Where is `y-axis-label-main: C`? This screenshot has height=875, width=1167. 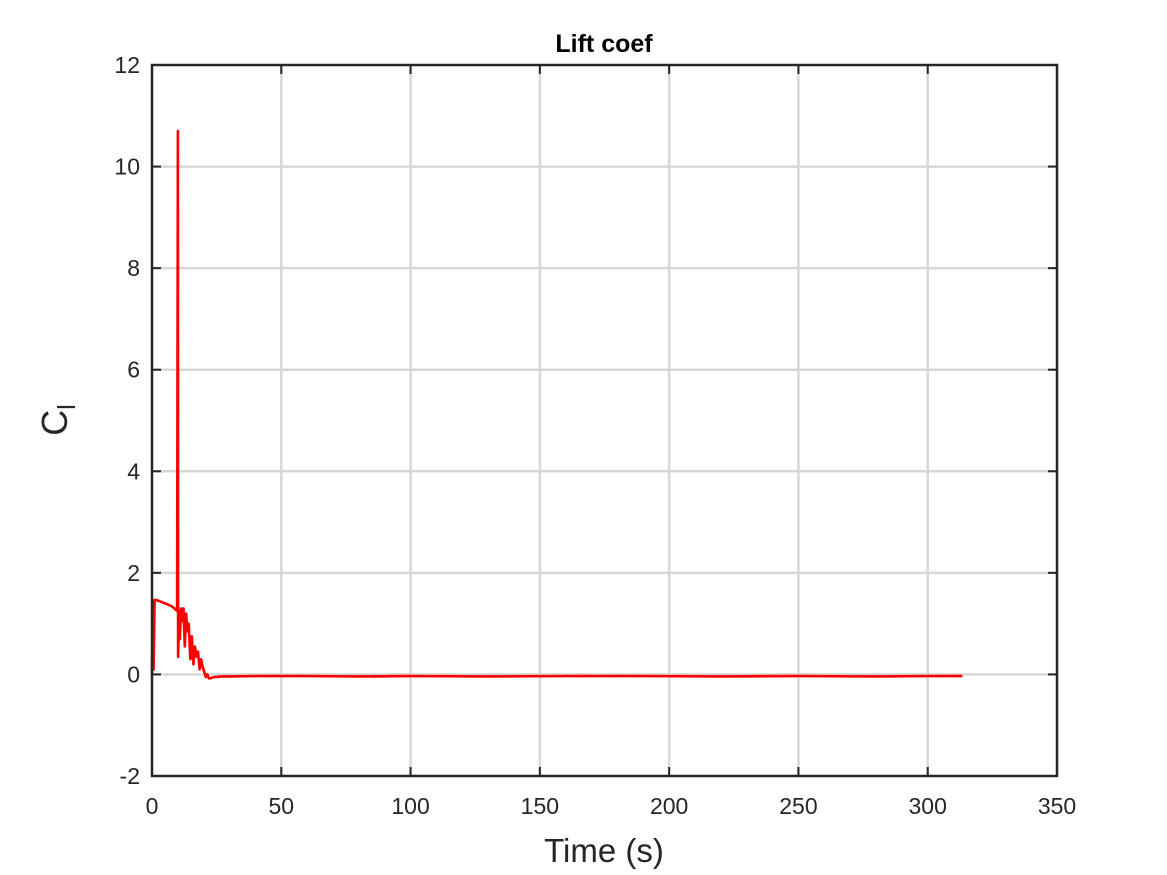
y-axis-label-main: C is located at coordinates (54, 423).